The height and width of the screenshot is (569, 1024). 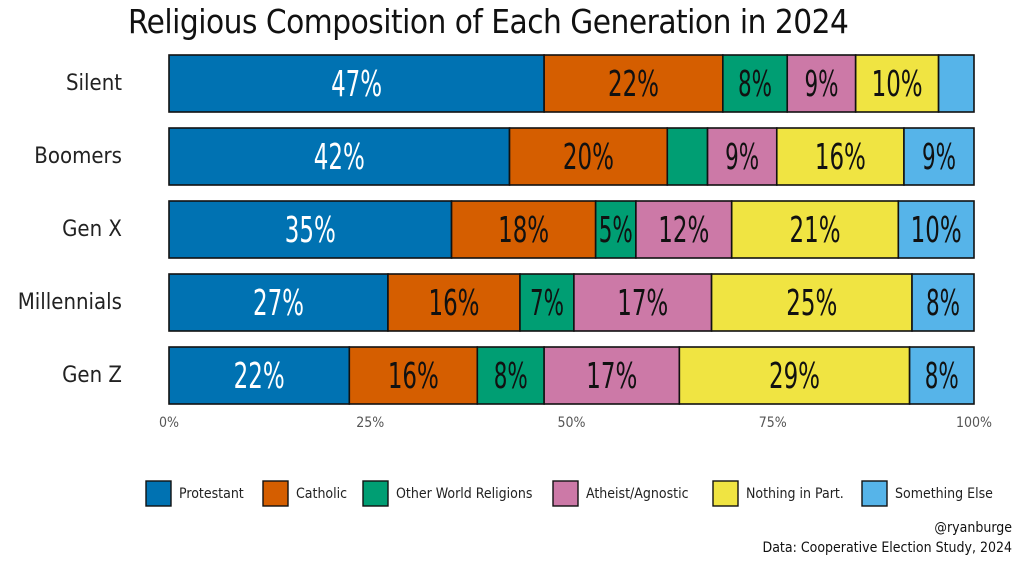 I want to click on data-label-gen-z-other-world-religions: 8%, so click(x=511, y=376).